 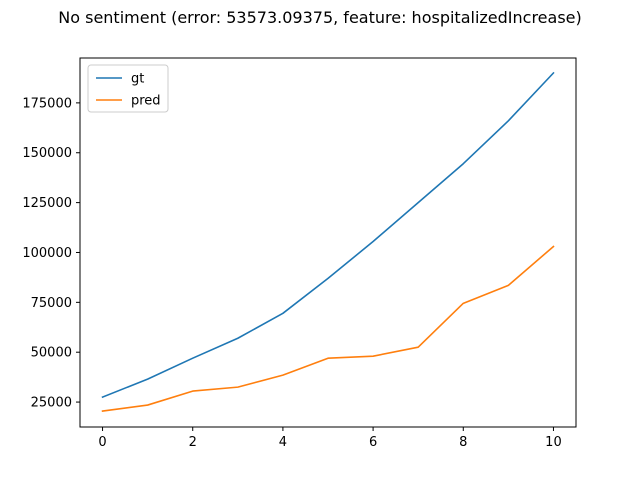 I want to click on legend-label-pred: pred, so click(x=146, y=101).